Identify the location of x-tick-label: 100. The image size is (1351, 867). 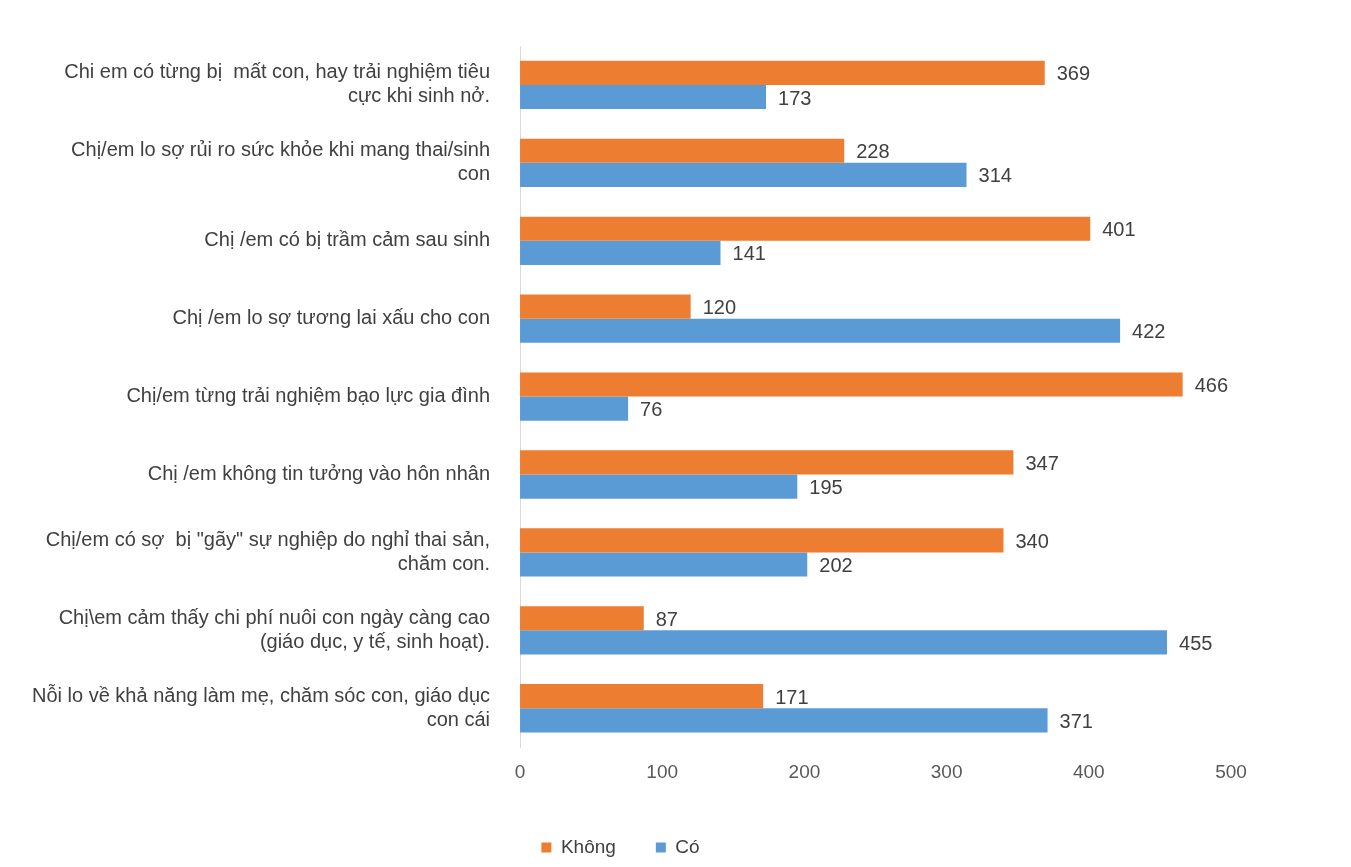
(662, 771).